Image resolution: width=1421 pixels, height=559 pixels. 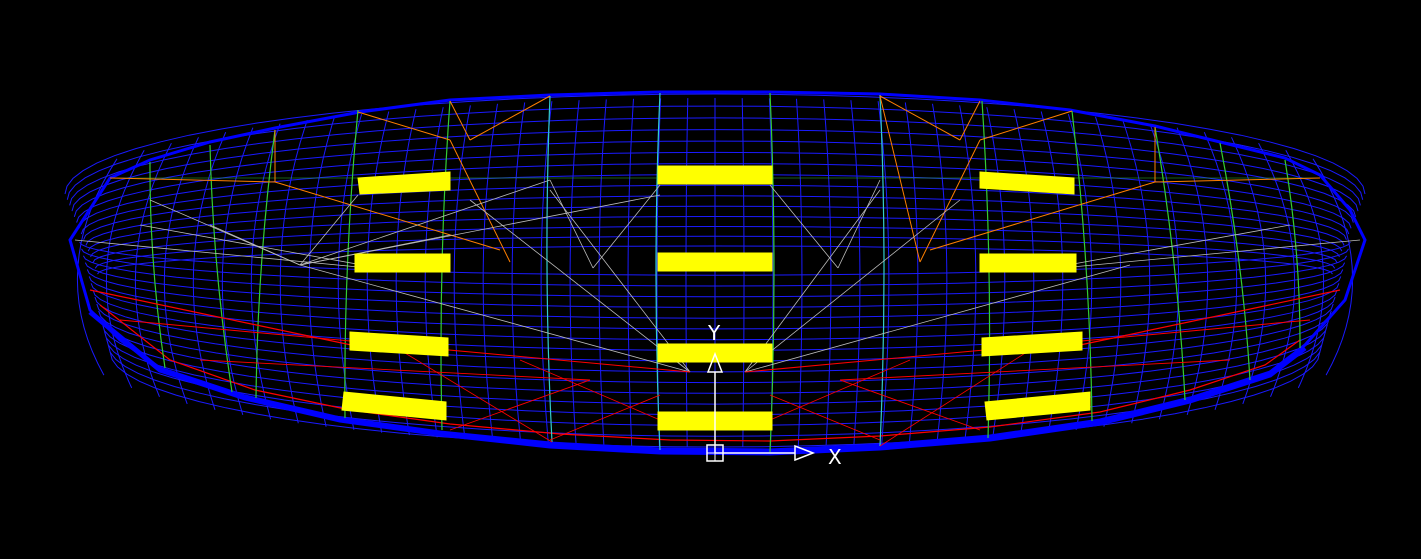 I want to click on ucs-x-label: X, so click(x=835, y=457).